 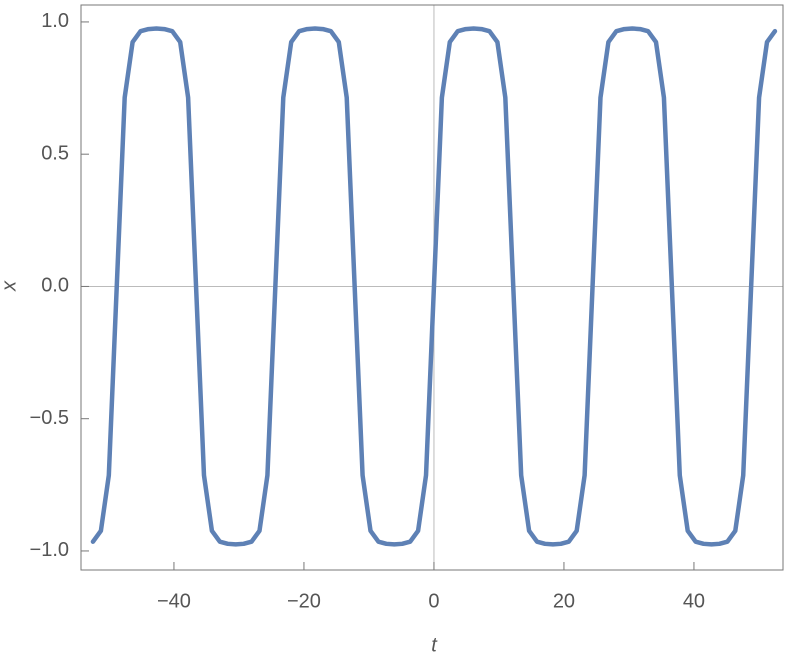 I want to click on y-tick-label: −0.5, so click(x=49, y=418).